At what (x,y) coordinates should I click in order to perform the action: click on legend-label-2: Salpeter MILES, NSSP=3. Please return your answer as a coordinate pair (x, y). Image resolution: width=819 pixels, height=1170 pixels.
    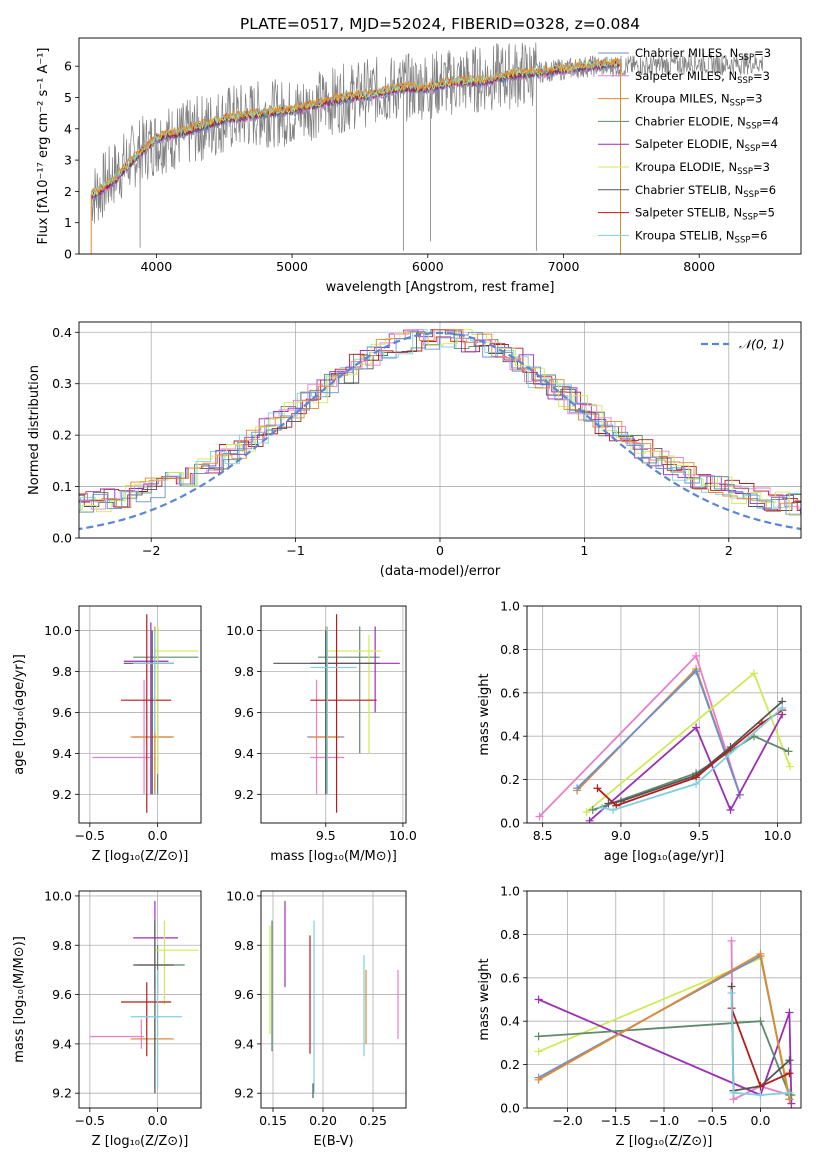
    Looking at the image, I should click on (702, 77).